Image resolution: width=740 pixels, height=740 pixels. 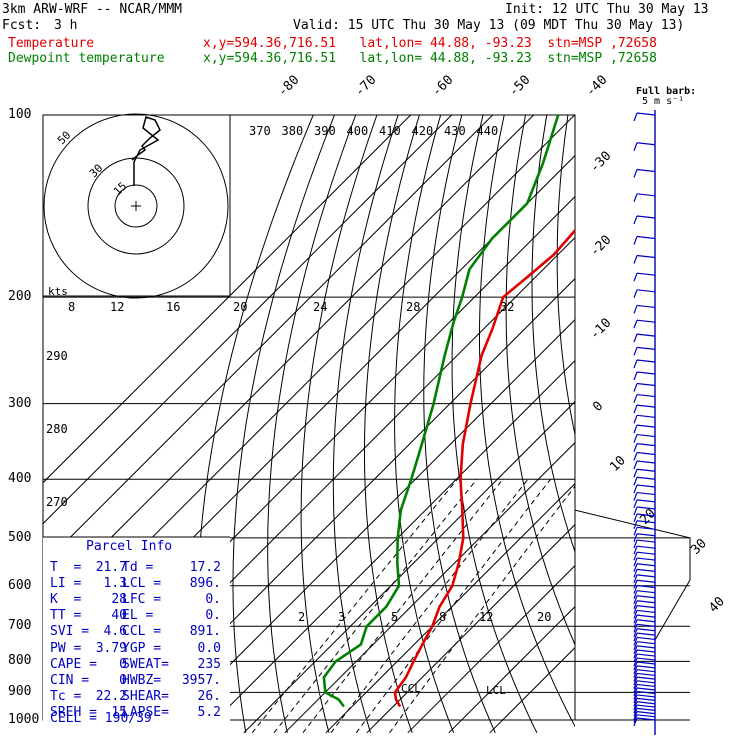 I want to click on hodo-speed-label: 24, so click(x=320, y=307).